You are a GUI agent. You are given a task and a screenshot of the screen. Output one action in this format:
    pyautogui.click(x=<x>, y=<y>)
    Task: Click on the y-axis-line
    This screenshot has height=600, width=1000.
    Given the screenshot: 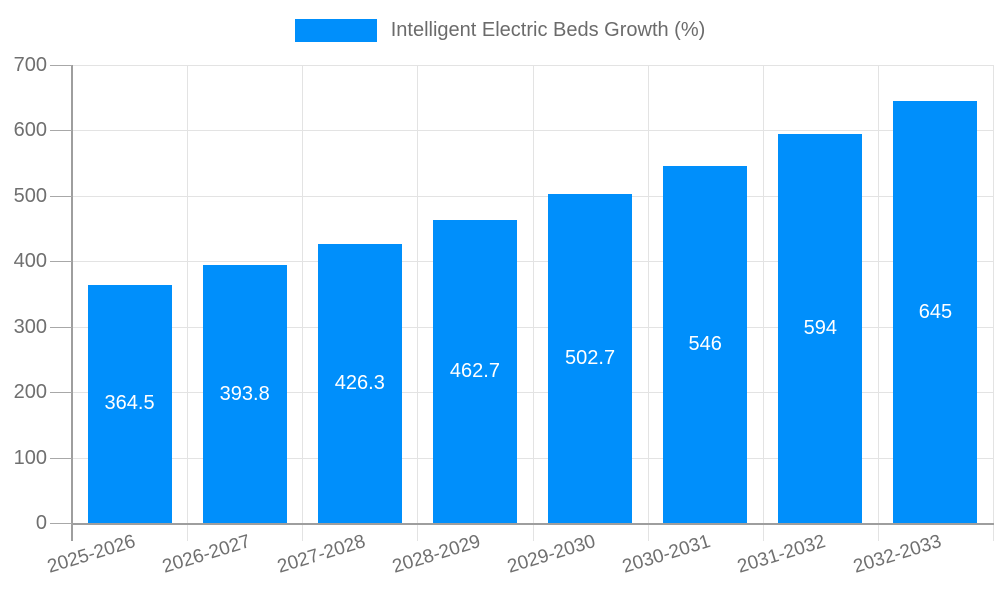 What is the action you would take?
    pyautogui.click(x=72, y=303)
    